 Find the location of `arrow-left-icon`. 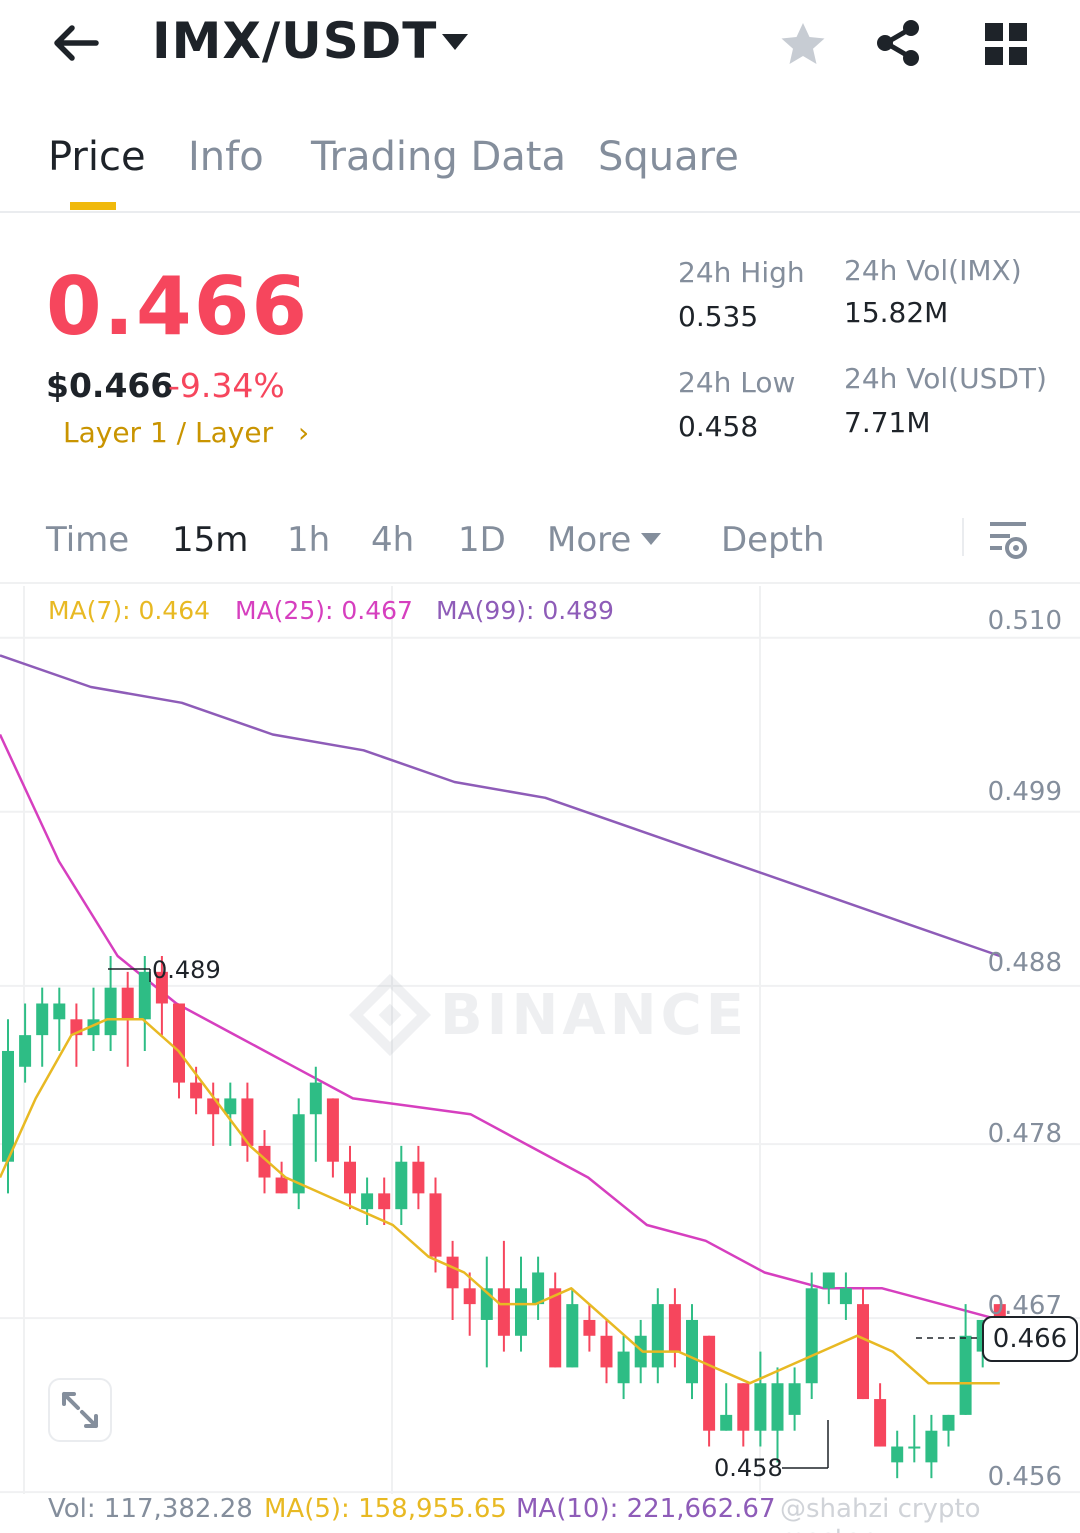

arrow-left-icon is located at coordinates (76, 43).